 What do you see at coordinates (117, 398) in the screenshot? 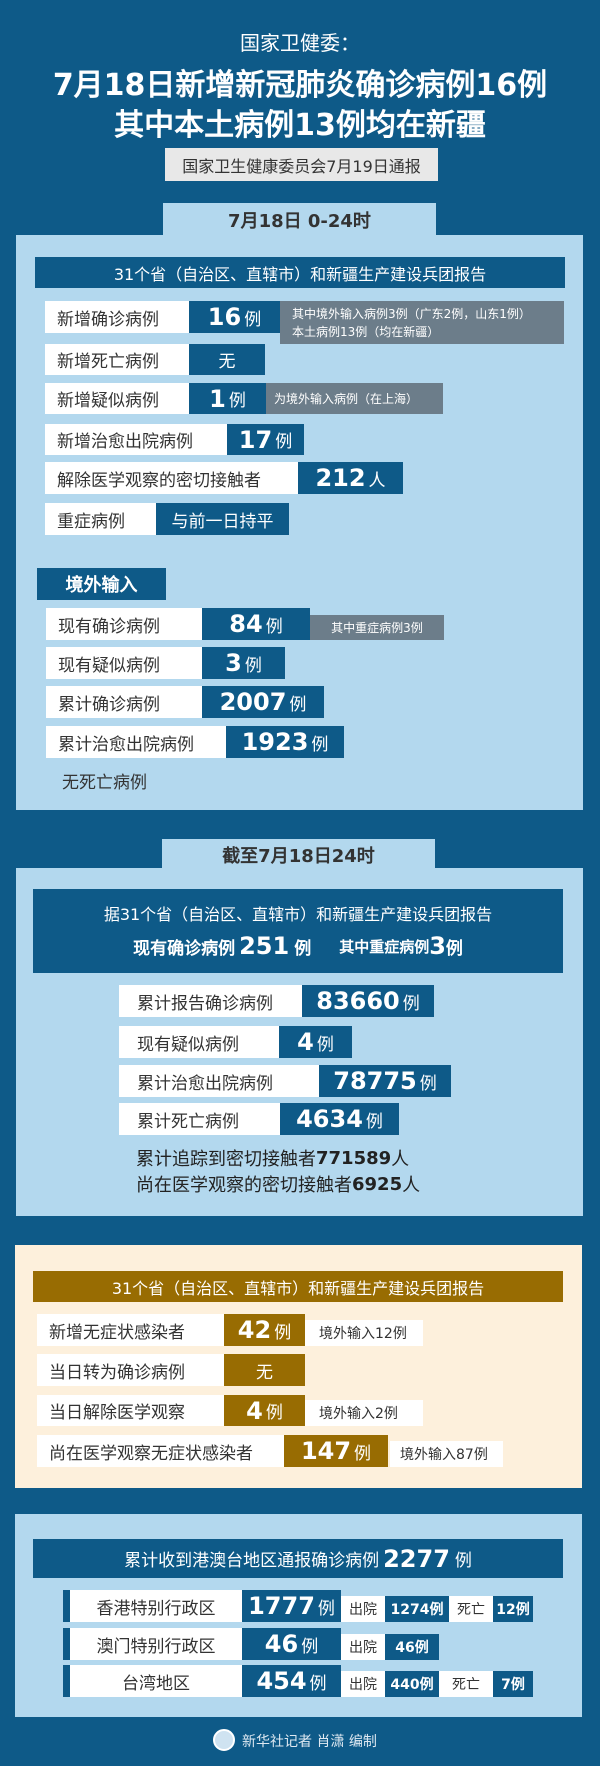
I see `label-new-suspected: 新增疑似病例` at bounding box center [117, 398].